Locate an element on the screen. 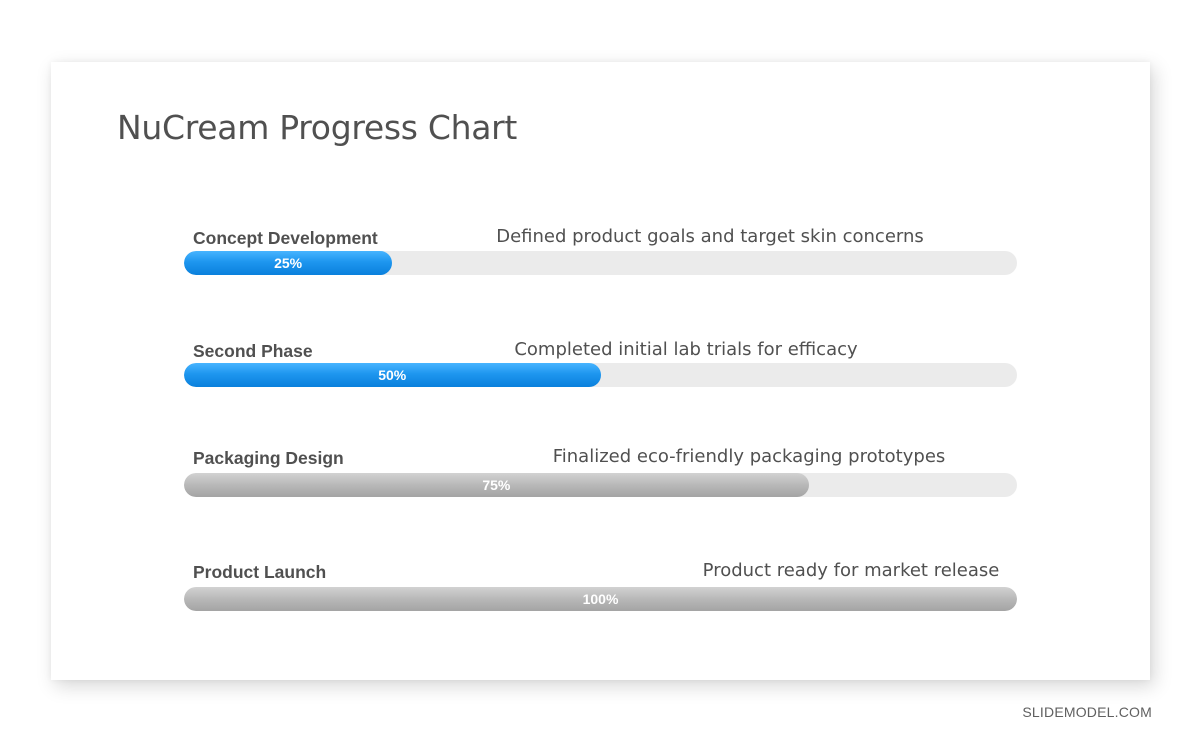 The image size is (1200, 743). progress-value-label: 75% is located at coordinates (496, 485).